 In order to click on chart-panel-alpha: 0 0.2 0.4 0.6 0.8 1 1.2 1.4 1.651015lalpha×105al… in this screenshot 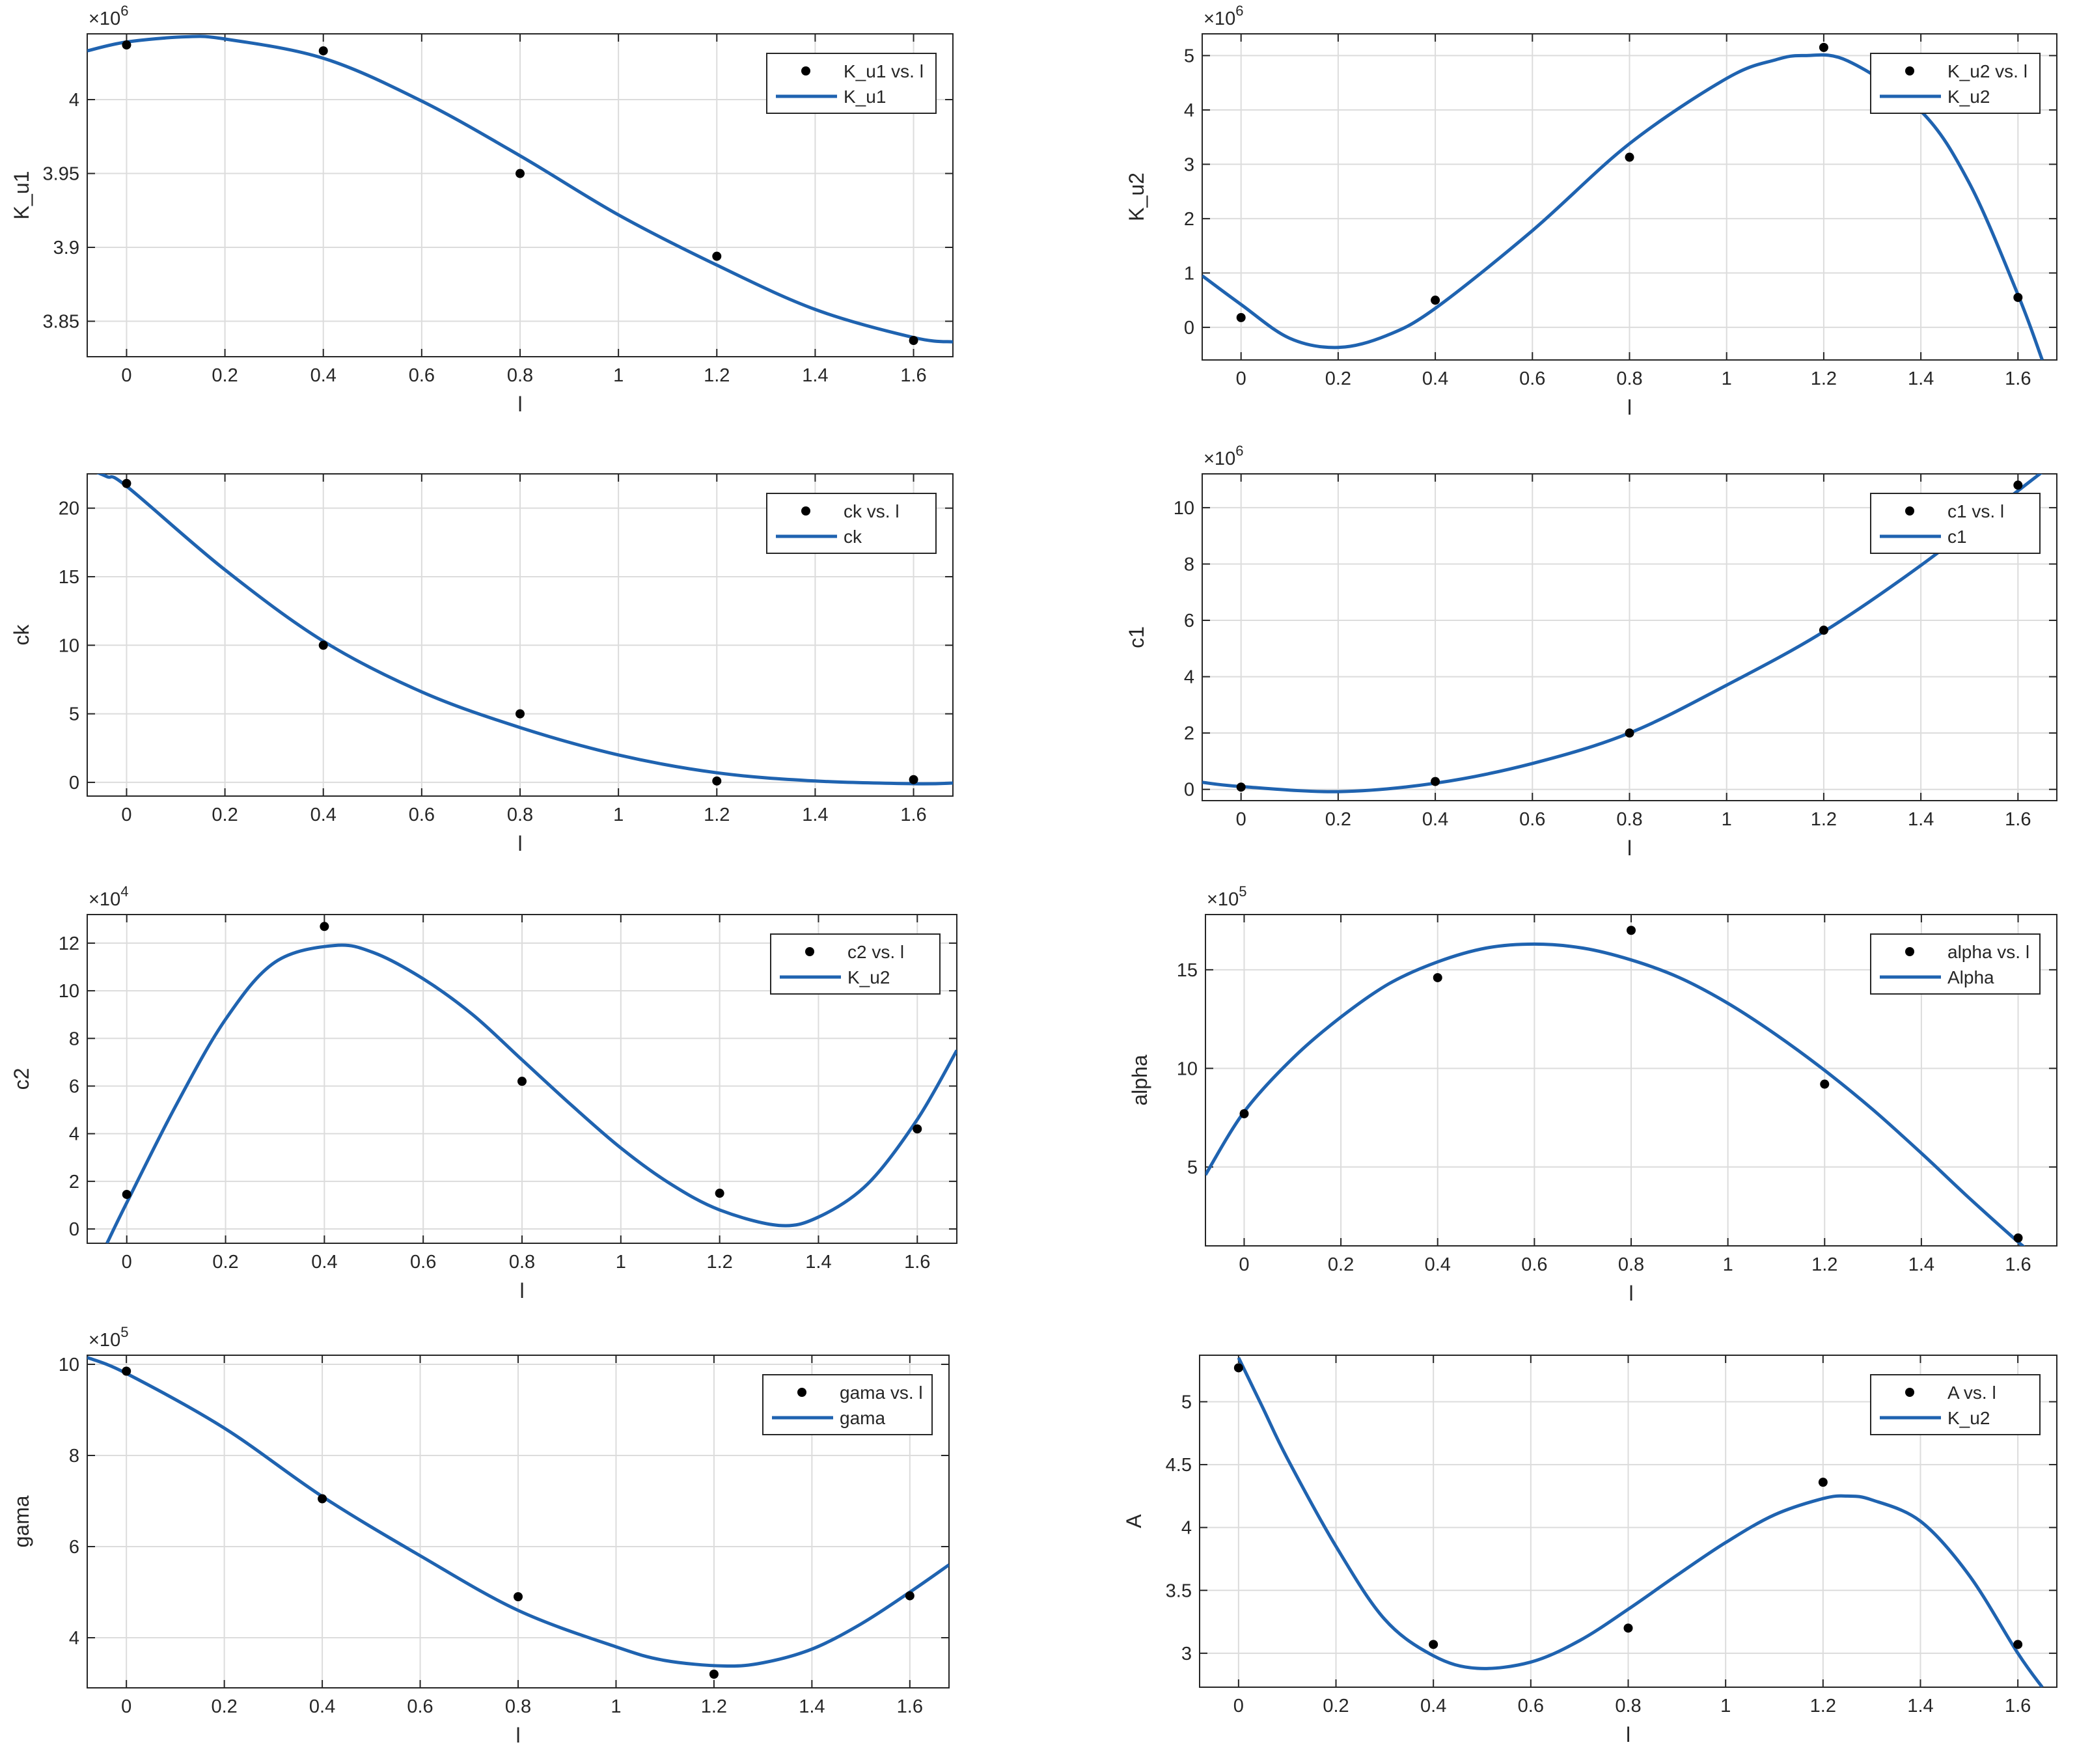, I will do `click(1592, 1094)`.